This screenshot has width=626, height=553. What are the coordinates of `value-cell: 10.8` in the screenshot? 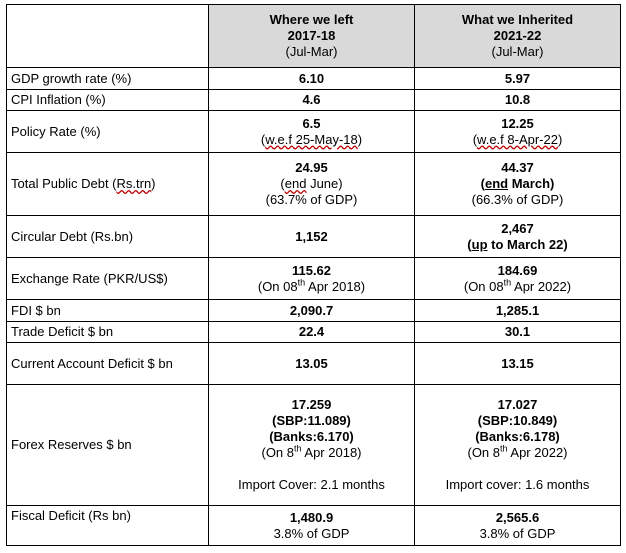 It's located at (517, 100).